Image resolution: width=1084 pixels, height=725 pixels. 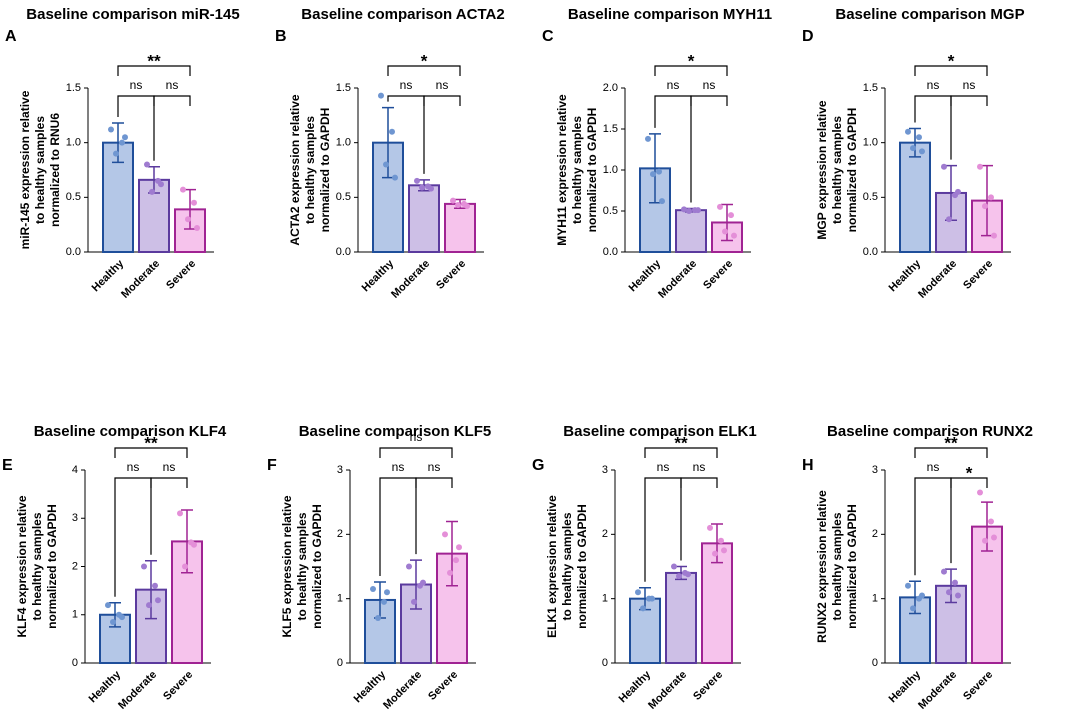 What do you see at coordinates (610, 252) in the screenshot?
I see `y-tick-label: 0.0` at bounding box center [610, 252].